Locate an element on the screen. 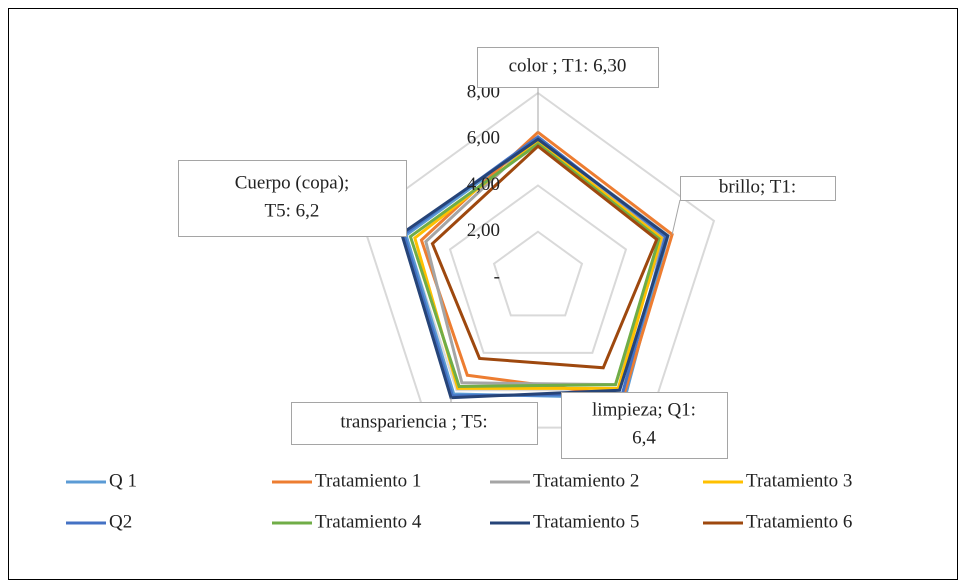 The image size is (959, 581). annotation: T5: 6,2 is located at coordinates (292, 210).